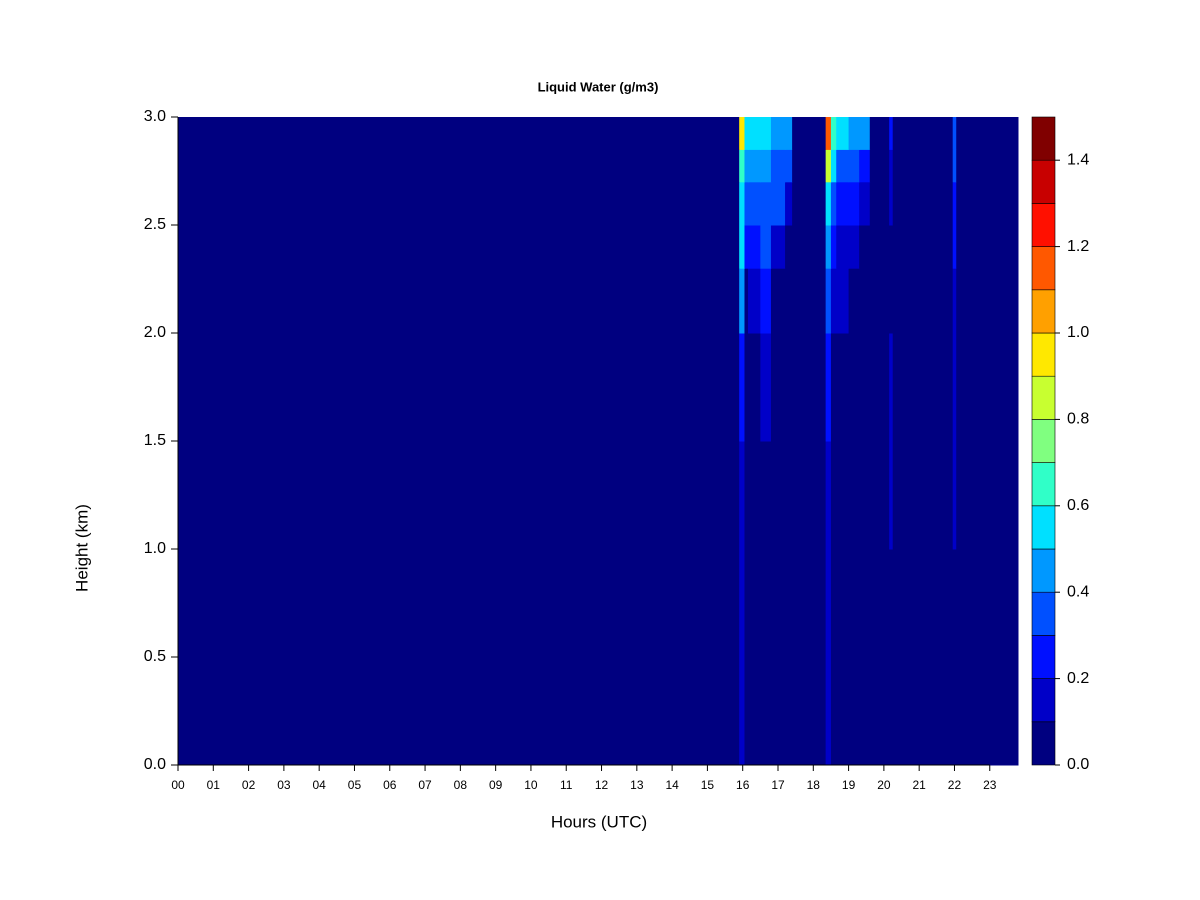 This screenshot has height=900, width=1200. Describe the element at coordinates (319, 785) in the screenshot. I see `x-tick-label: 04` at that location.